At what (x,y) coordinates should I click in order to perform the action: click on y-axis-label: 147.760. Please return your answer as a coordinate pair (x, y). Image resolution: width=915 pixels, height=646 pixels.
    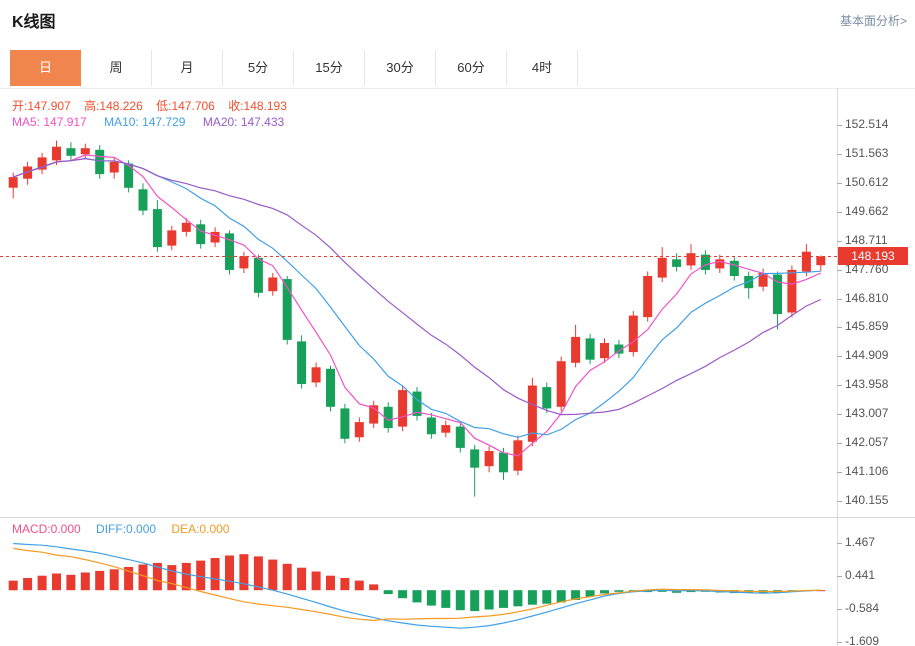
    Looking at the image, I should click on (862, 268).